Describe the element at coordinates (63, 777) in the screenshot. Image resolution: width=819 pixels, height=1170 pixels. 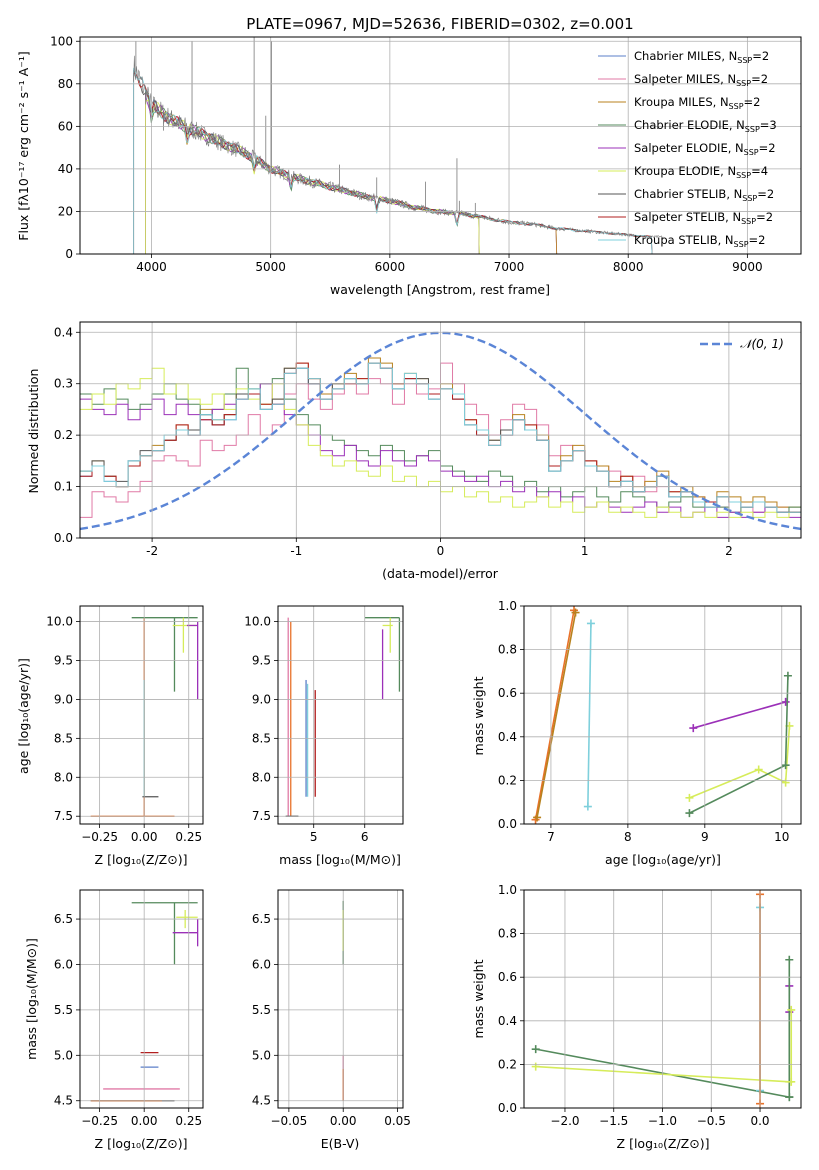
I see `age_vs_Z-ytick-label: 8.0` at that location.